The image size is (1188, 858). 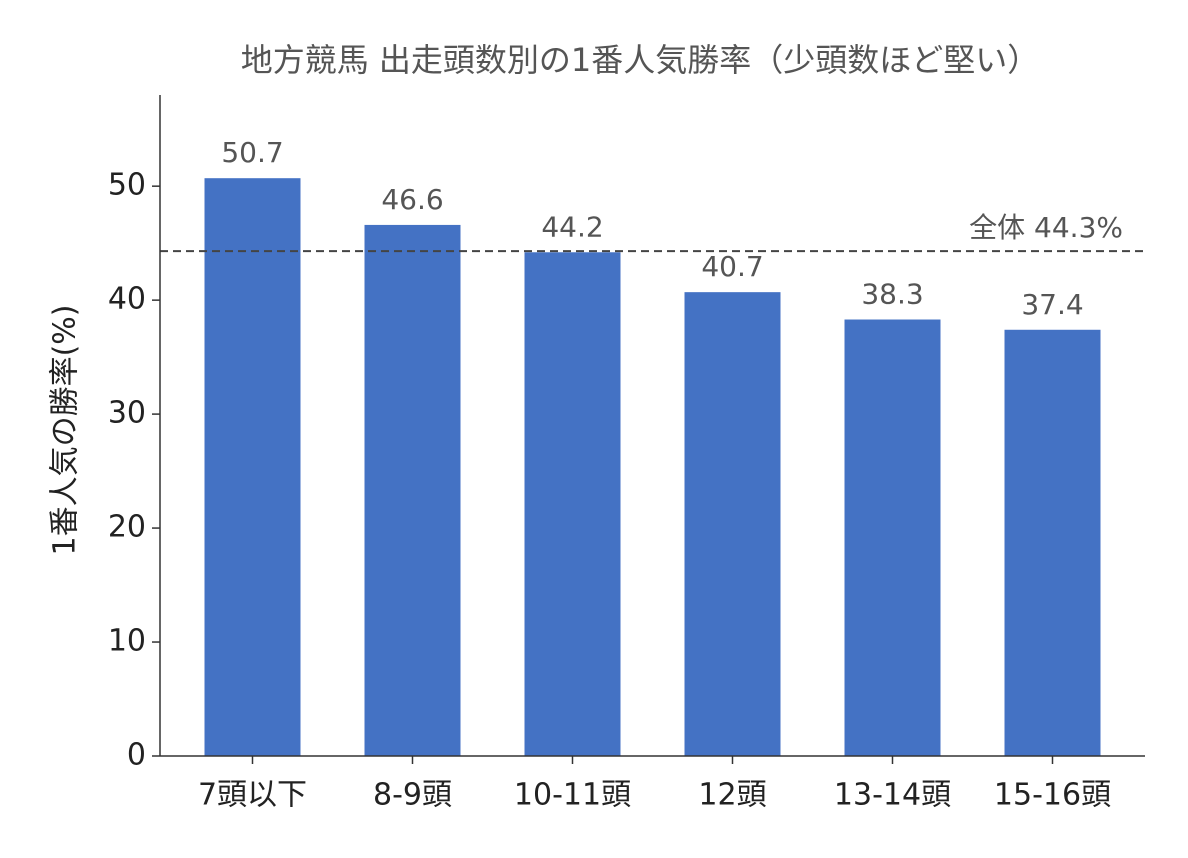 I want to click on reference-label: 全体 44.3%, so click(x=1046, y=227).